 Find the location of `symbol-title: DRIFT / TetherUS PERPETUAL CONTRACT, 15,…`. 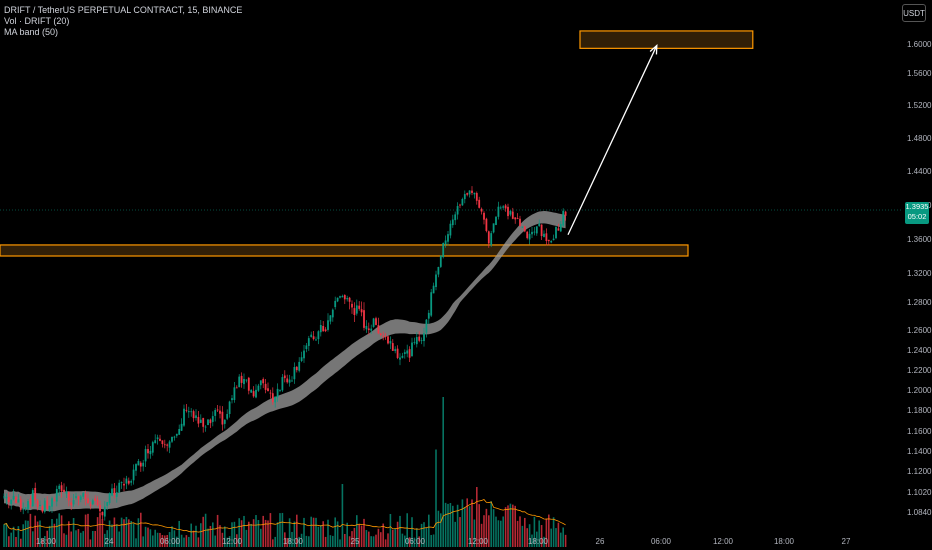

symbol-title: DRIFT / TetherUS PERPETUAL CONTRACT, 15,… is located at coordinates (123, 10).